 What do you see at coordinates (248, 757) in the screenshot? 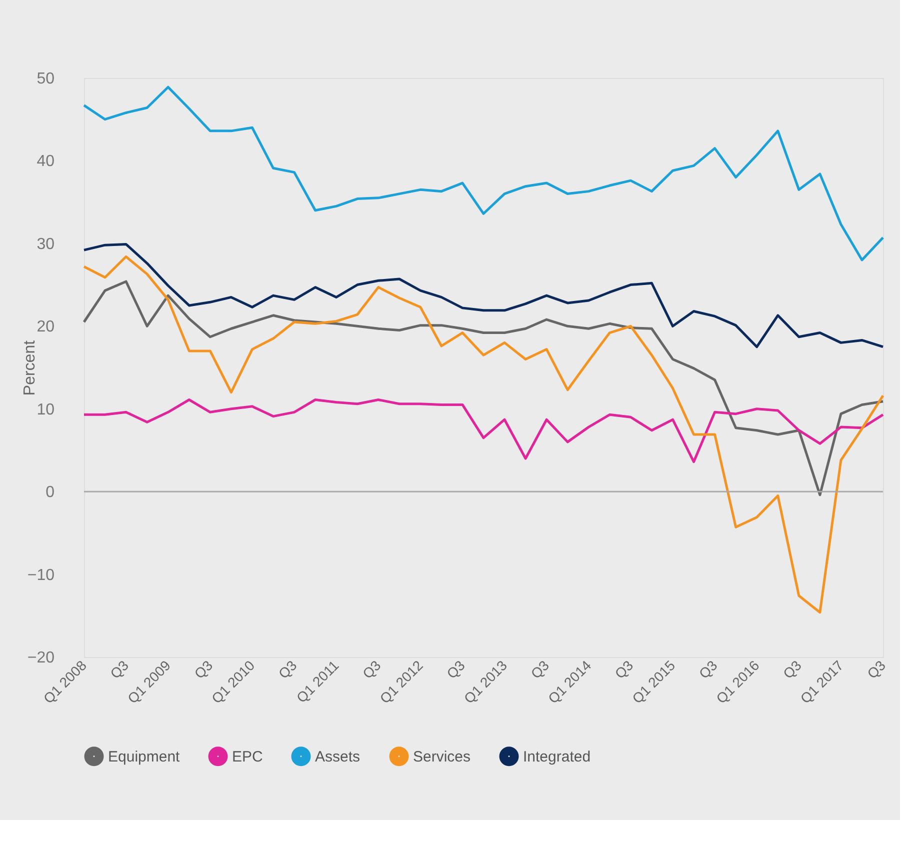
I see `legend-label: EPC` at bounding box center [248, 757].